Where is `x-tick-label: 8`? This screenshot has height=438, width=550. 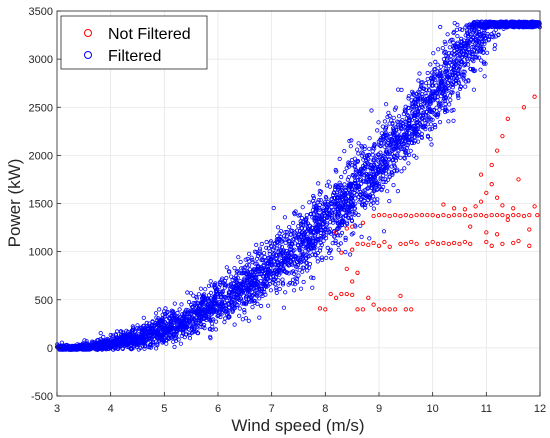 x-tick-label: 8 is located at coordinates (325, 409).